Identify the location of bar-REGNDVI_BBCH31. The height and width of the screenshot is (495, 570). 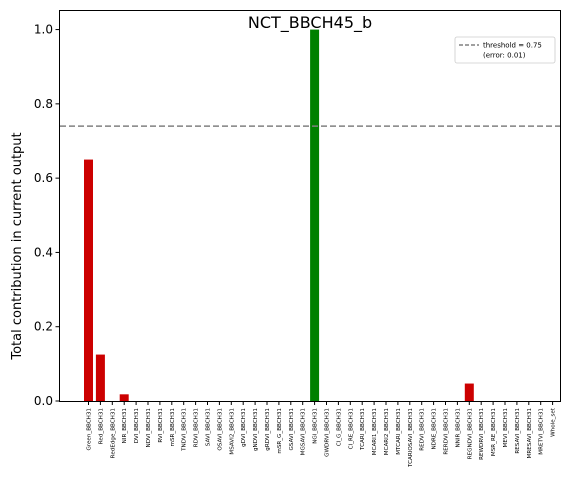
(469, 392).